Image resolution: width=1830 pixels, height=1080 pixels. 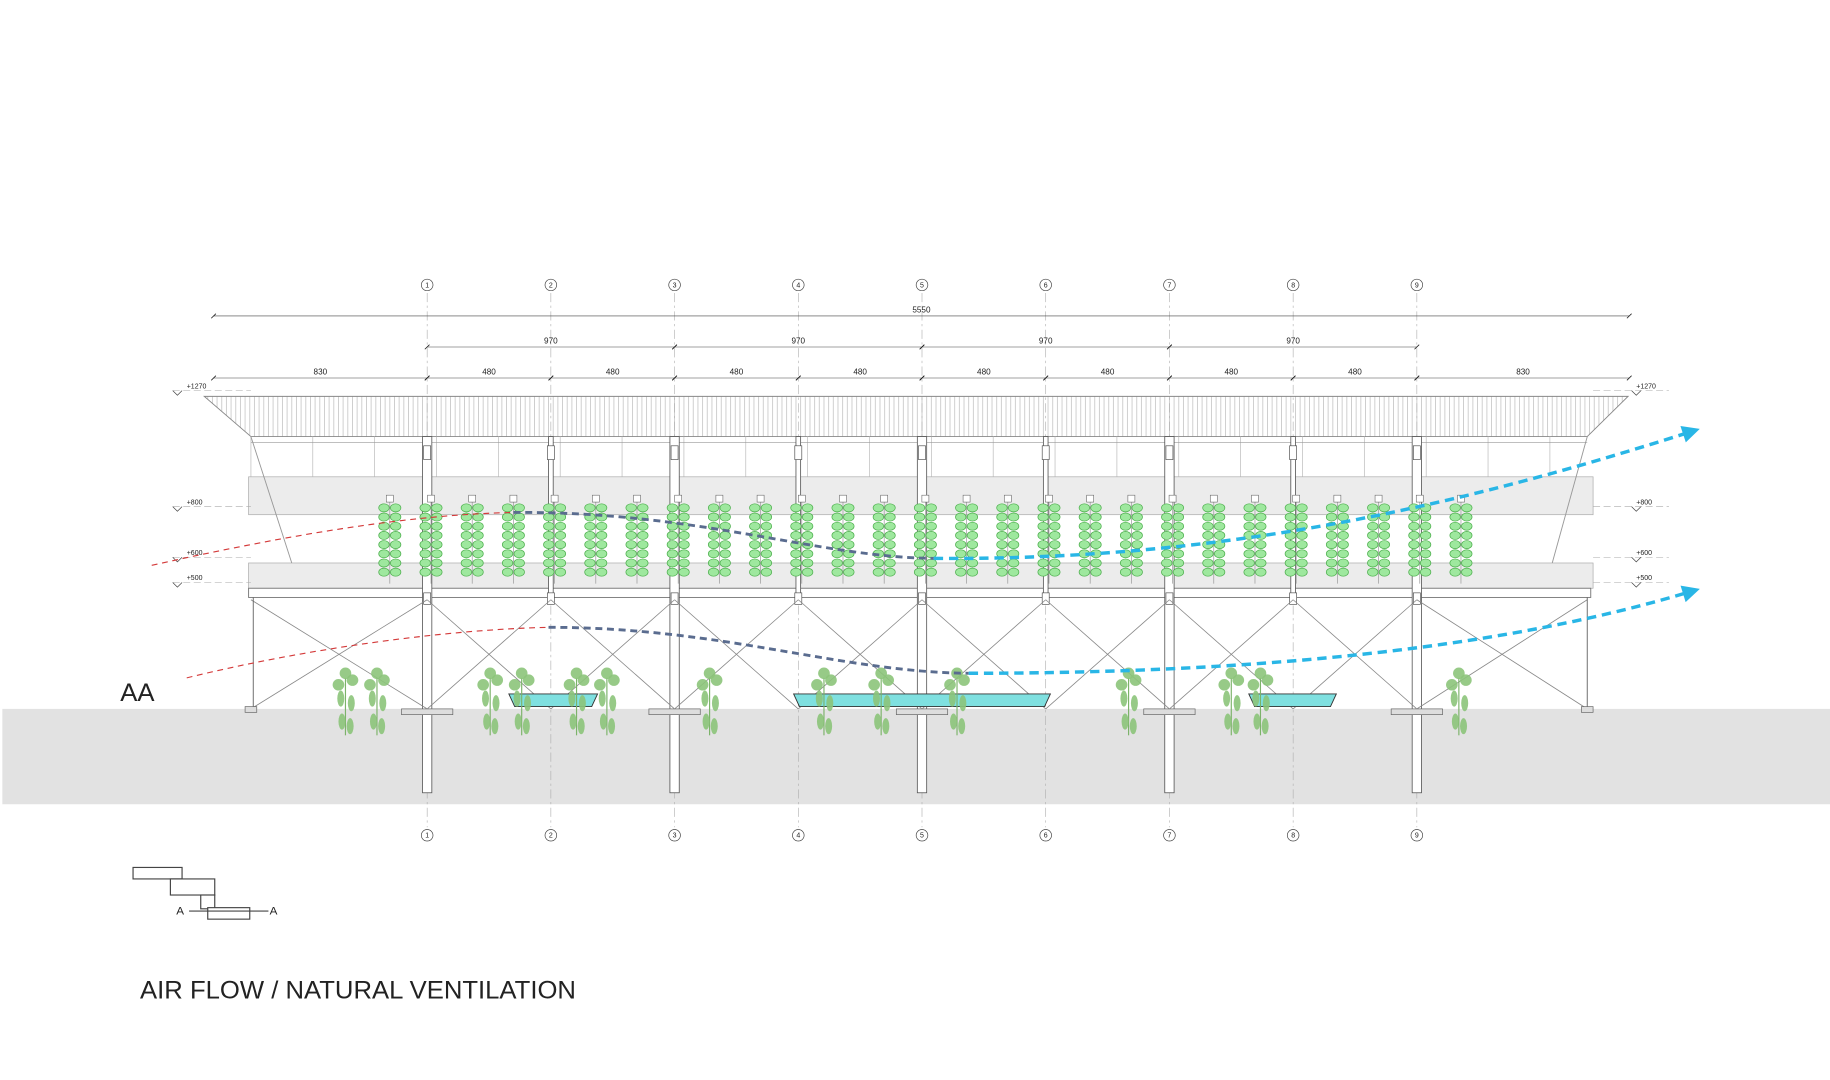 What do you see at coordinates (798, 285) in the screenshot?
I see `grid-axis-label: 4` at bounding box center [798, 285].